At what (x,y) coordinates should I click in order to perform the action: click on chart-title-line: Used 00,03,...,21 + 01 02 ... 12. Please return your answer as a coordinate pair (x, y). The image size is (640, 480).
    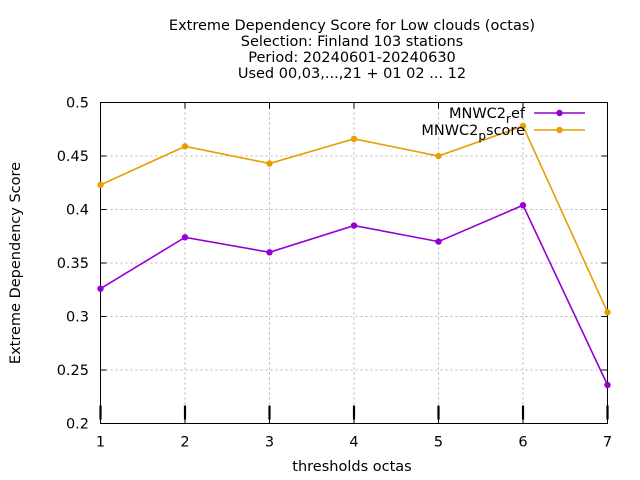
    Looking at the image, I should click on (352, 74).